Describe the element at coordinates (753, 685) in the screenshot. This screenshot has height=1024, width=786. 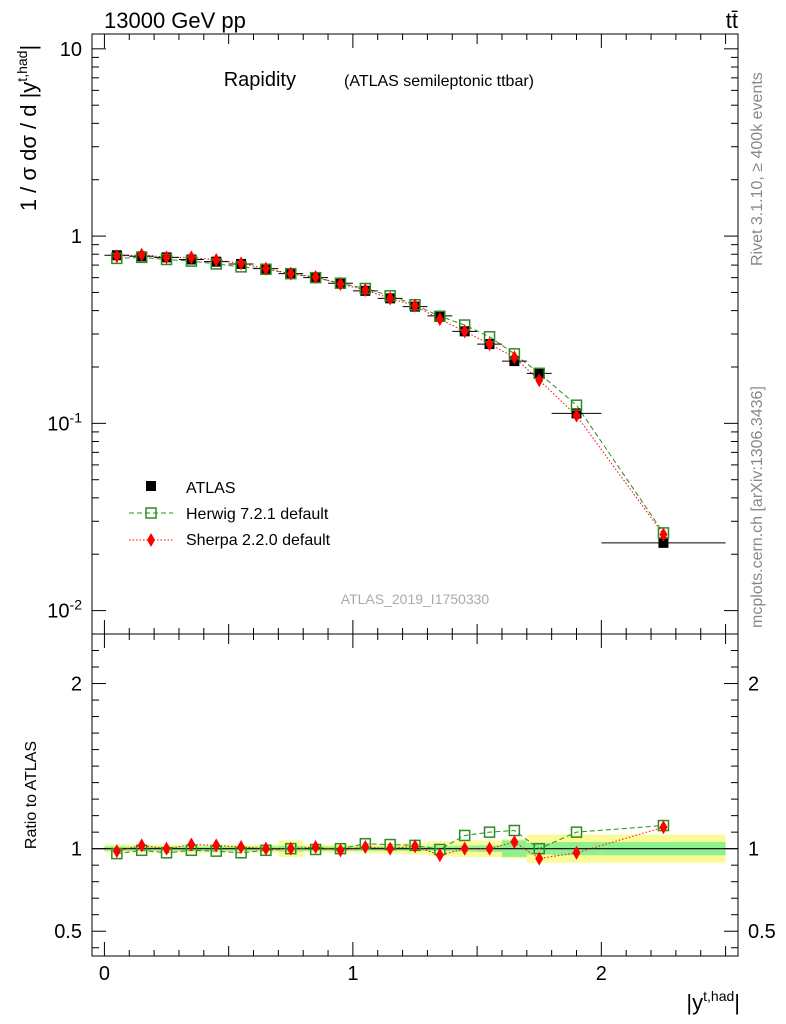
I see `ratio-y-tick-label-right: 2` at that location.